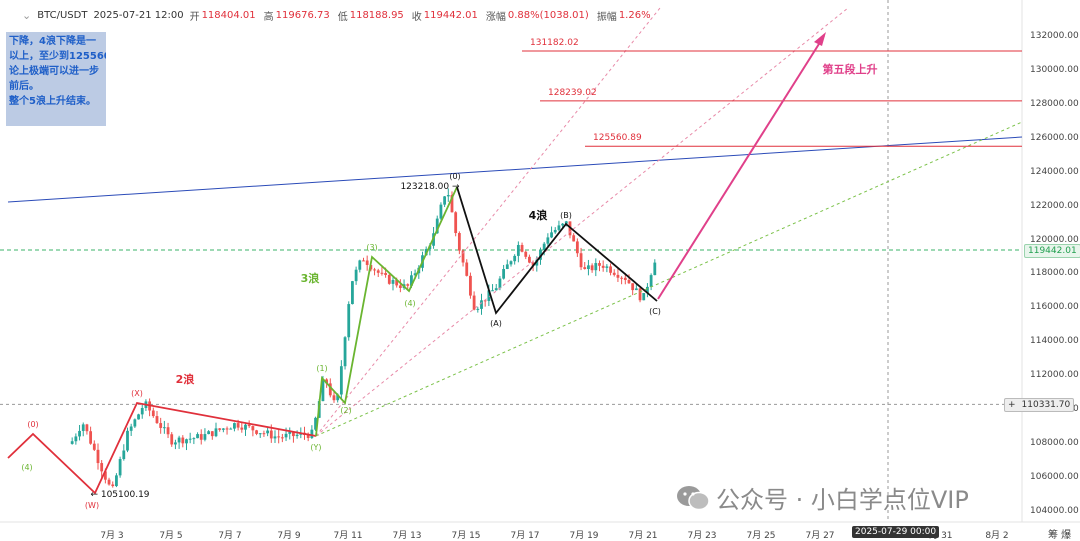 The width and height of the screenshot is (1080, 541). Describe the element at coordinates (268, 17) in the screenshot. I see `high-label: 高` at that location.